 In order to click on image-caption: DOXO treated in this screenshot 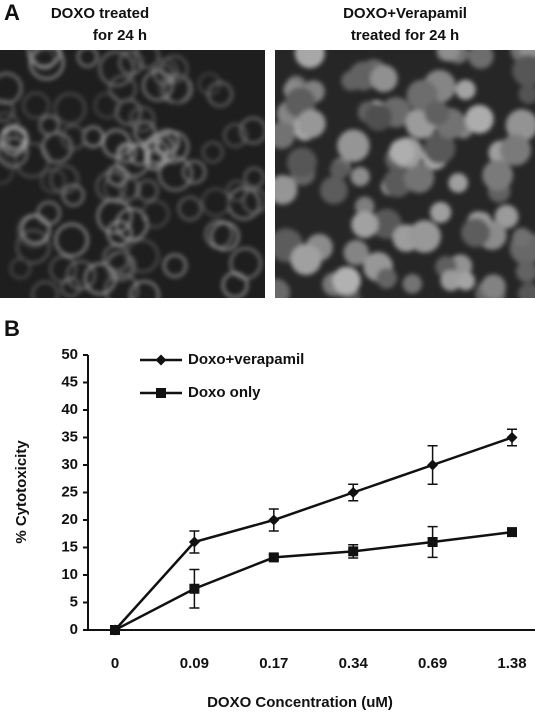, I will do `click(100, 13)`.